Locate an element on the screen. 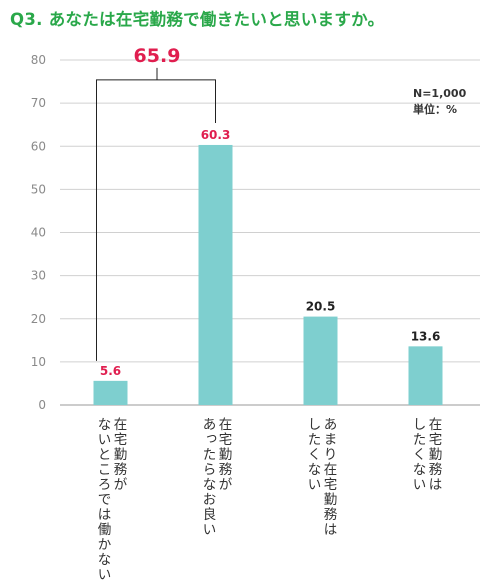 The width and height of the screenshot is (500, 585). y-tick-label: 20 is located at coordinates (38, 319).